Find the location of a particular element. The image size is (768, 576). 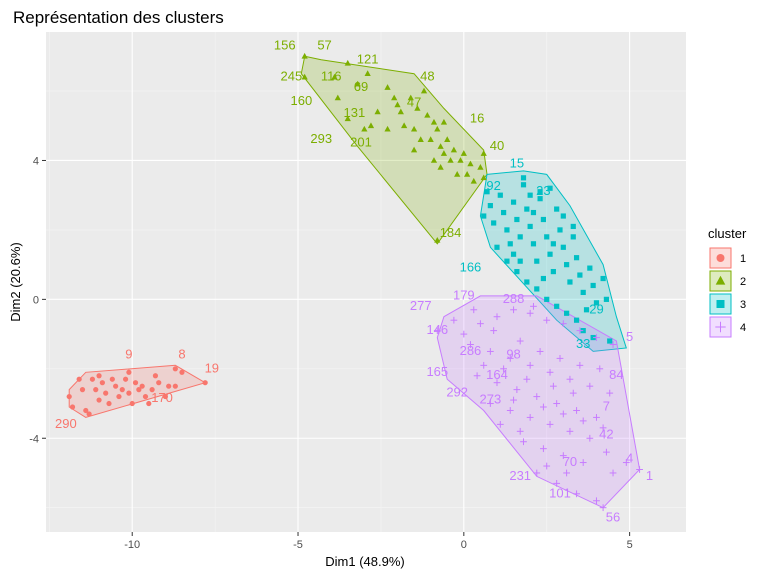

cluster-2-label: 201 is located at coordinates (361, 142).